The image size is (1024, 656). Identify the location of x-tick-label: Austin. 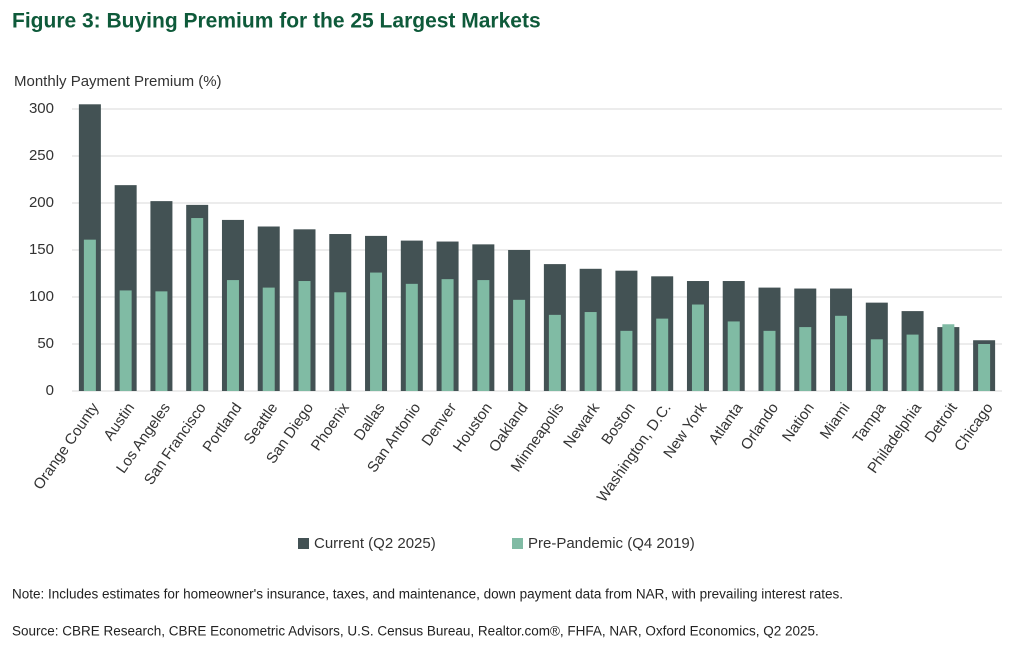
(119, 422).